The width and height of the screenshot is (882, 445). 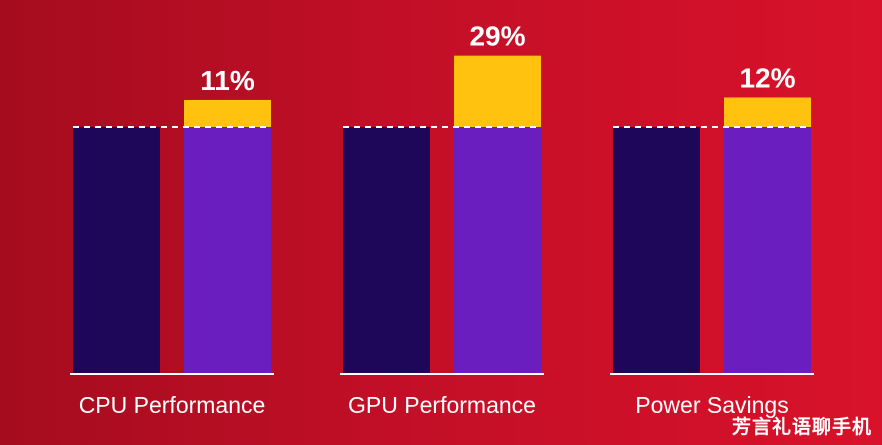 I want to click on increase-label-1: 29%, so click(x=497, y=36).